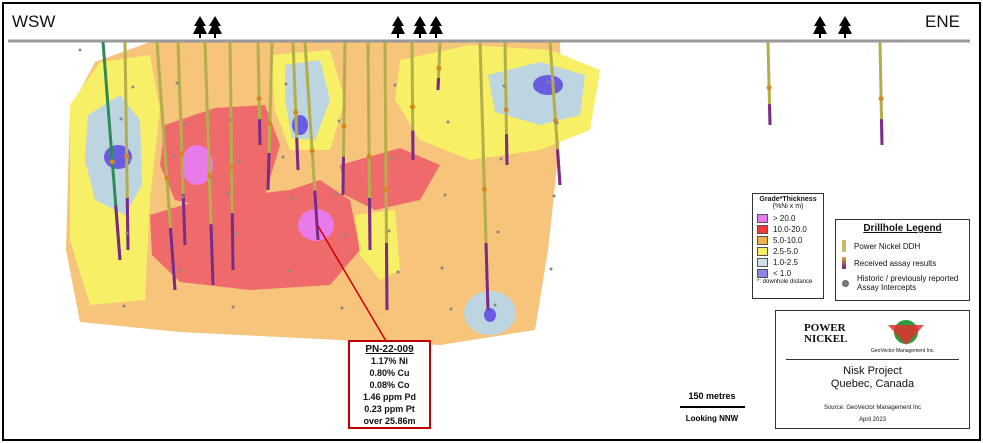  I want to click on callout-line: 0.23 ppm Pt, so click(389, 409).